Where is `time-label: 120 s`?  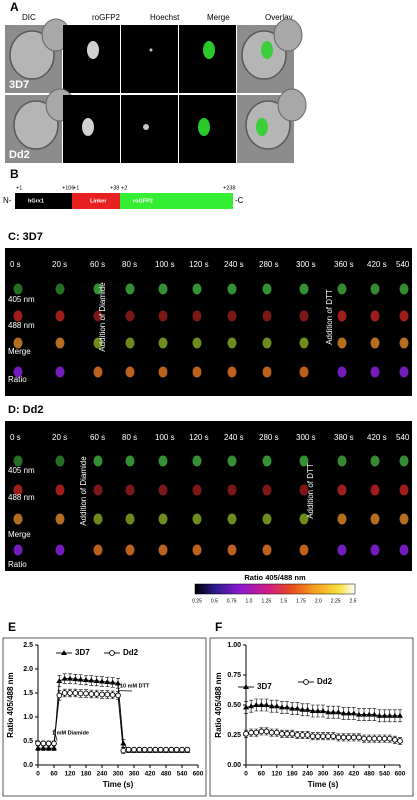 time-label: 120 s is located at coordinates (199, 437).